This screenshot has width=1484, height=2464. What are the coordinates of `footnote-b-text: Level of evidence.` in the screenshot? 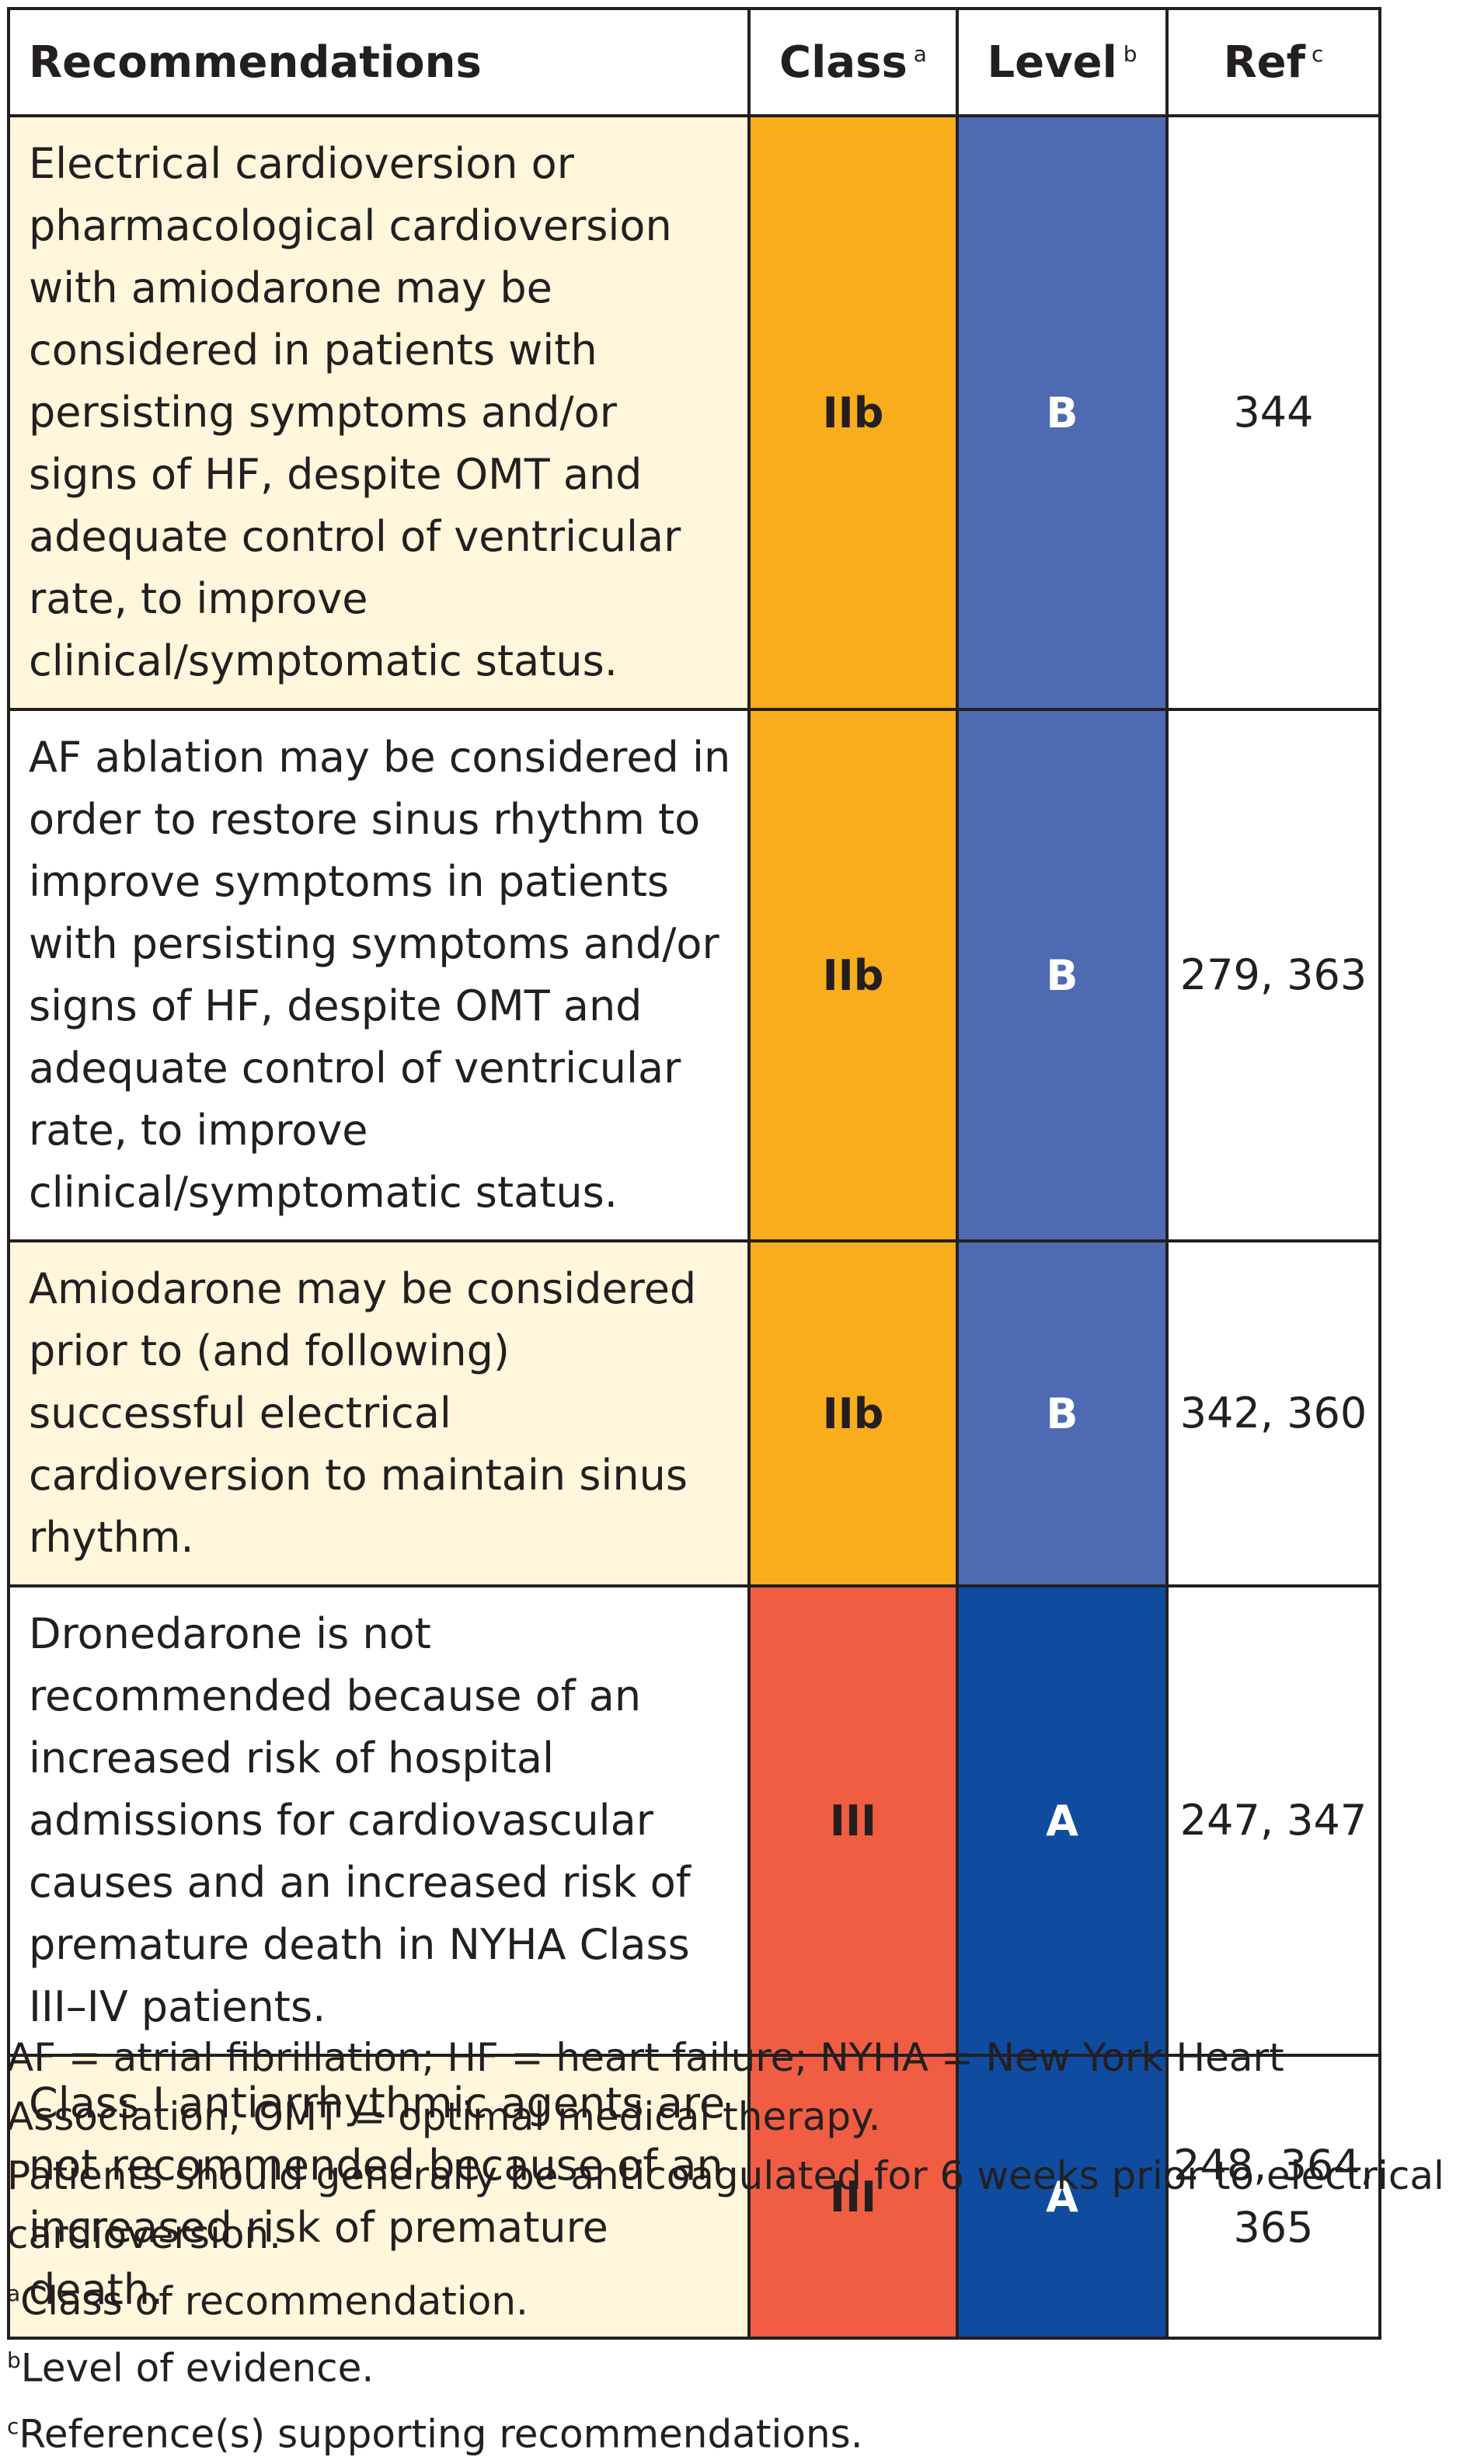 It's located at (197, 2368).